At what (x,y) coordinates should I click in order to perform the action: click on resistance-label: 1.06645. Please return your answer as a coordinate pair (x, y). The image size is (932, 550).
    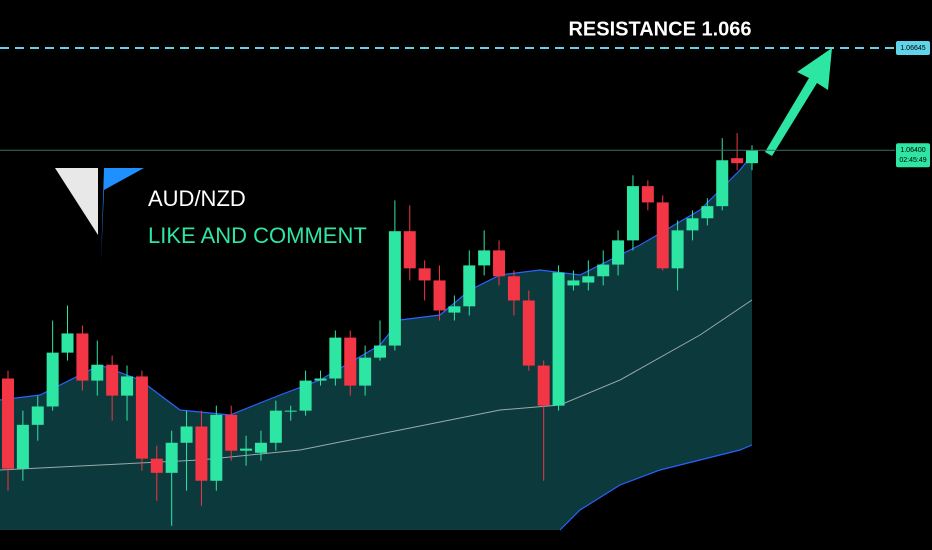
    Looking at the image, I should click on (912, 48).